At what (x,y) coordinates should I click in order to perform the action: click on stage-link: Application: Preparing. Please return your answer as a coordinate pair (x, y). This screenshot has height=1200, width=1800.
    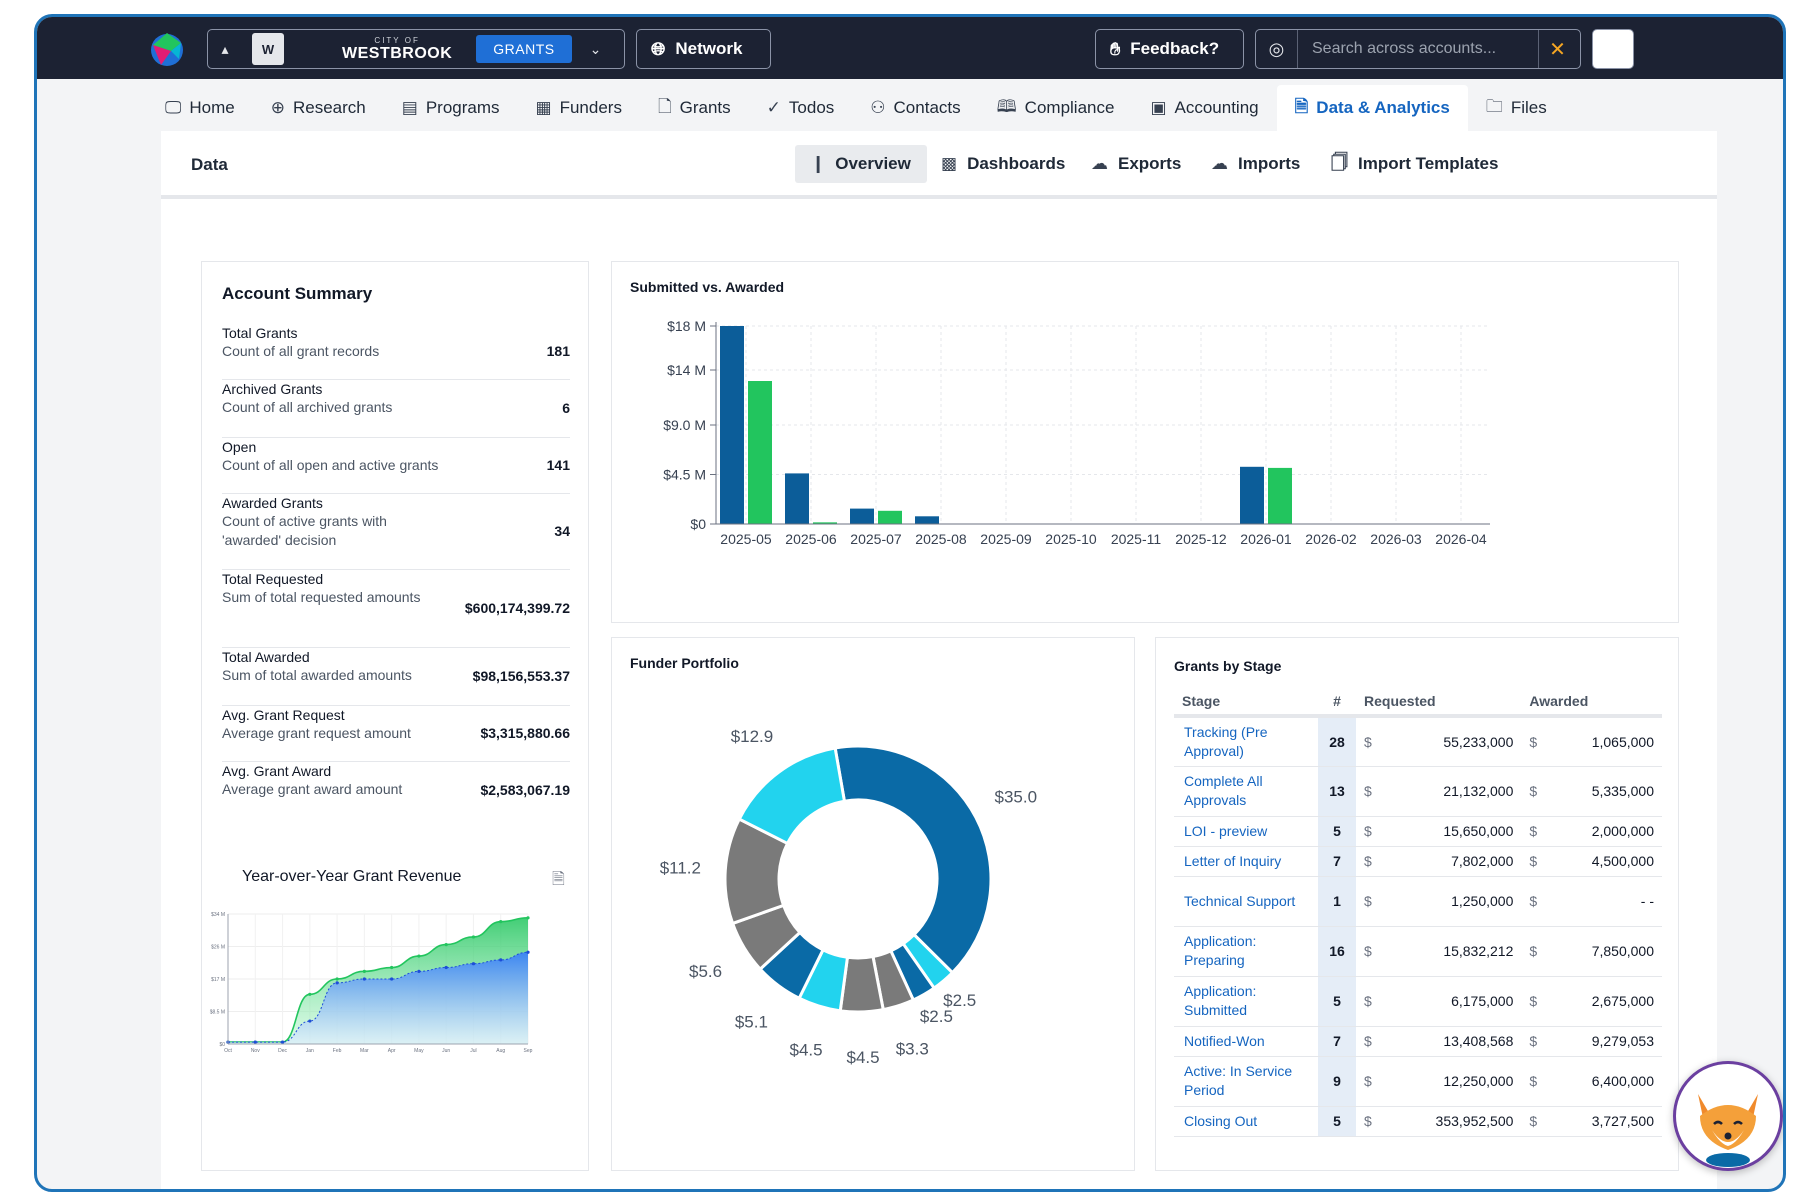
    Looking at the image, I should click on (1246, 951).